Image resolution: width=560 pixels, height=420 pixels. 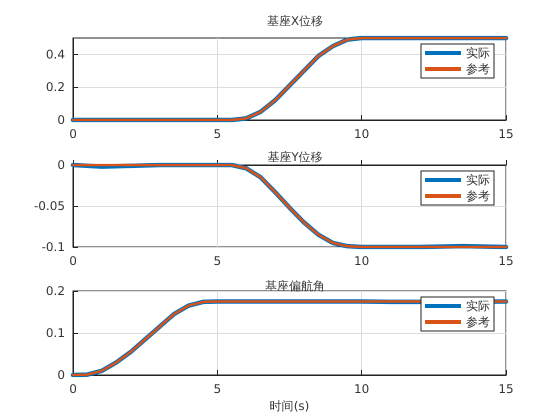 I want to click on x-axis-title: 时间(s), so click(x=290, y=405).